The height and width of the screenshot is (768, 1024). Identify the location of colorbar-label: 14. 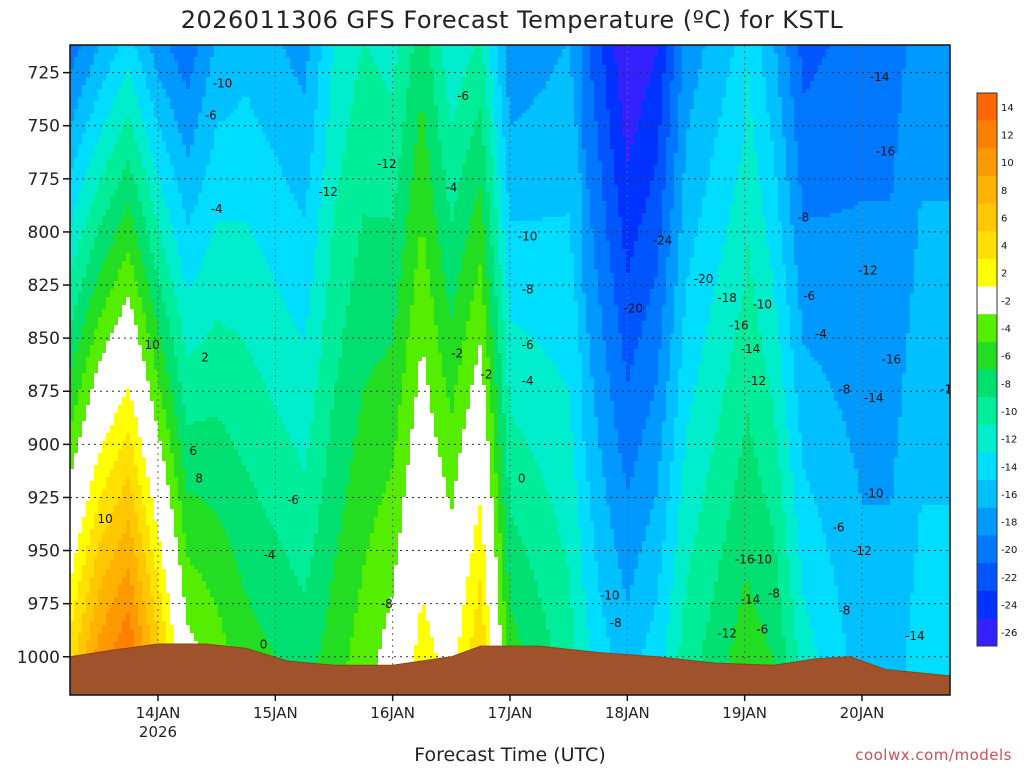
(1007, 108).